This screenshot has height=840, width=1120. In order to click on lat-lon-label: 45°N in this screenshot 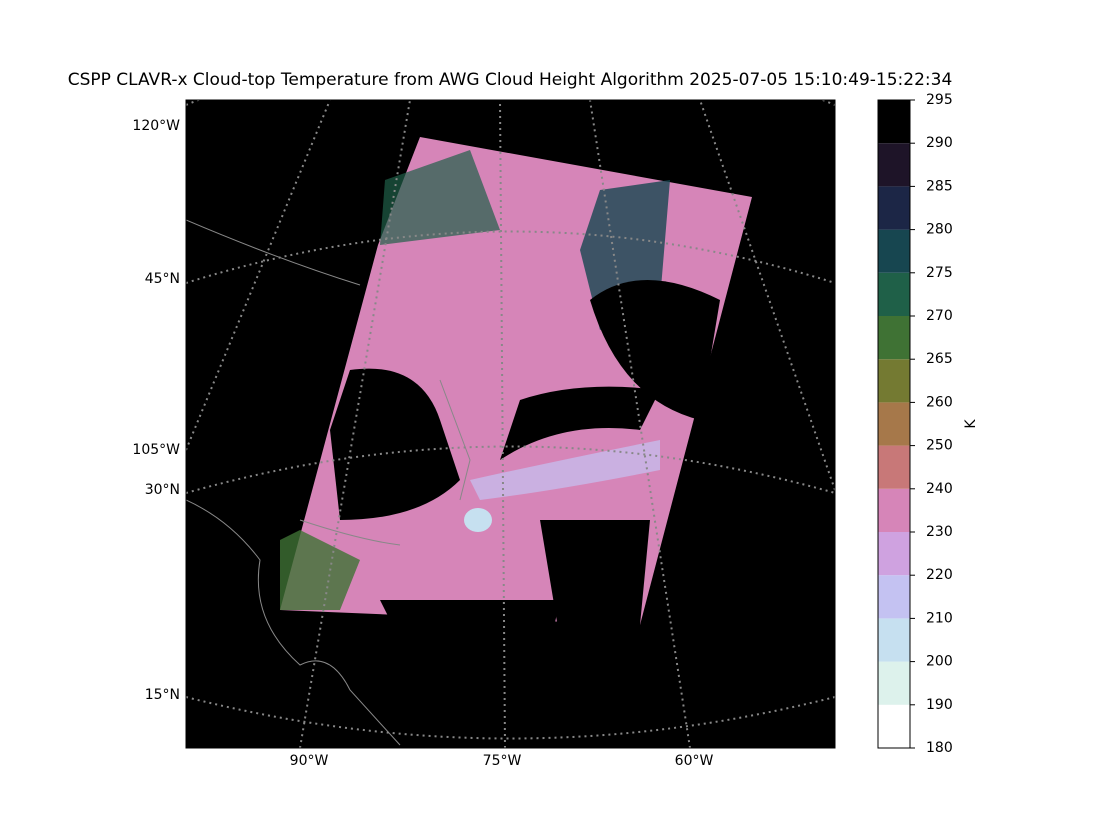, I will do `click(162, 279)`.